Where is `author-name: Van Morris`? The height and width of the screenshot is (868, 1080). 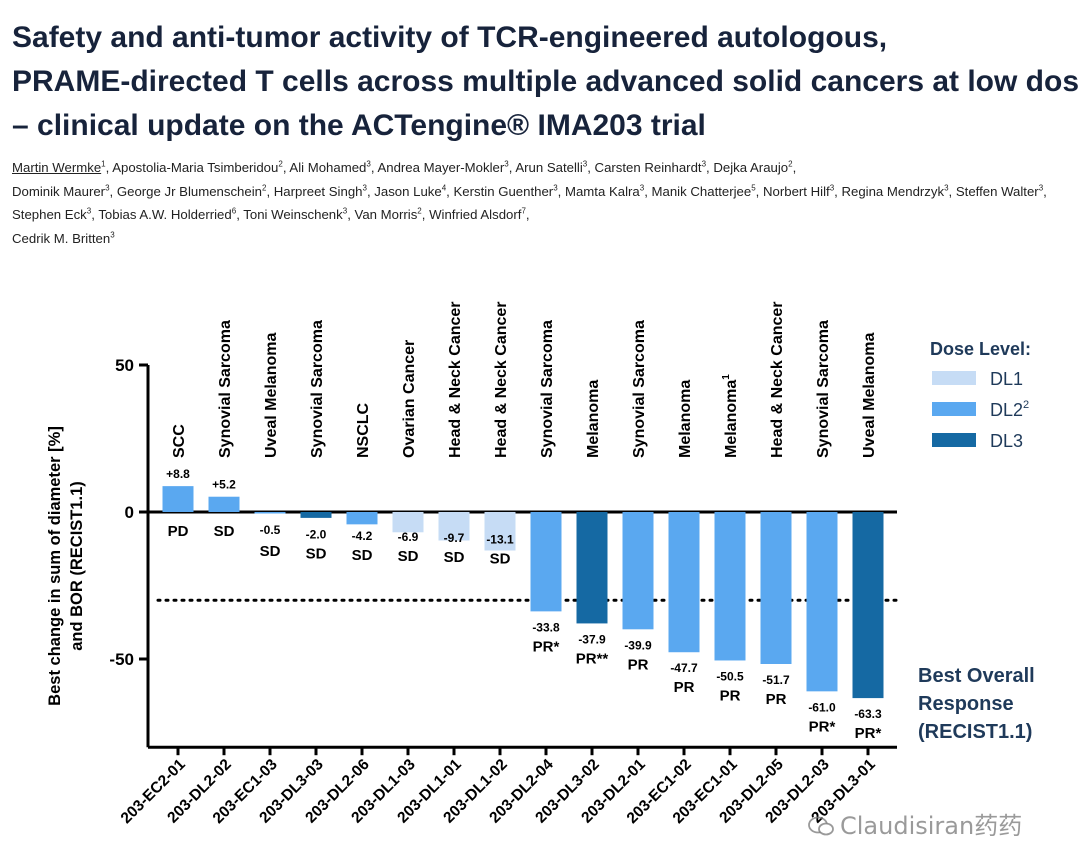
author-name: Van Morris is located at coordinates (386, 214).